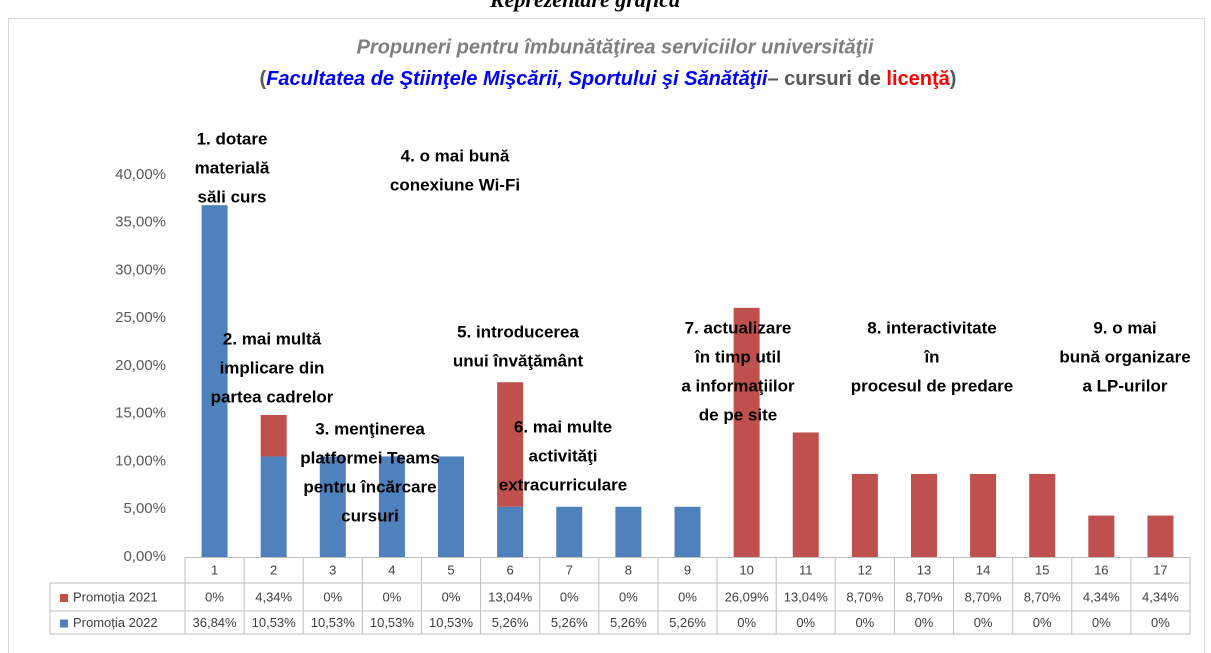  What do you see at coordinates (569, 569) in the screenshot?
I see `x-tick-label: 7` at bounding box center [569, 569].